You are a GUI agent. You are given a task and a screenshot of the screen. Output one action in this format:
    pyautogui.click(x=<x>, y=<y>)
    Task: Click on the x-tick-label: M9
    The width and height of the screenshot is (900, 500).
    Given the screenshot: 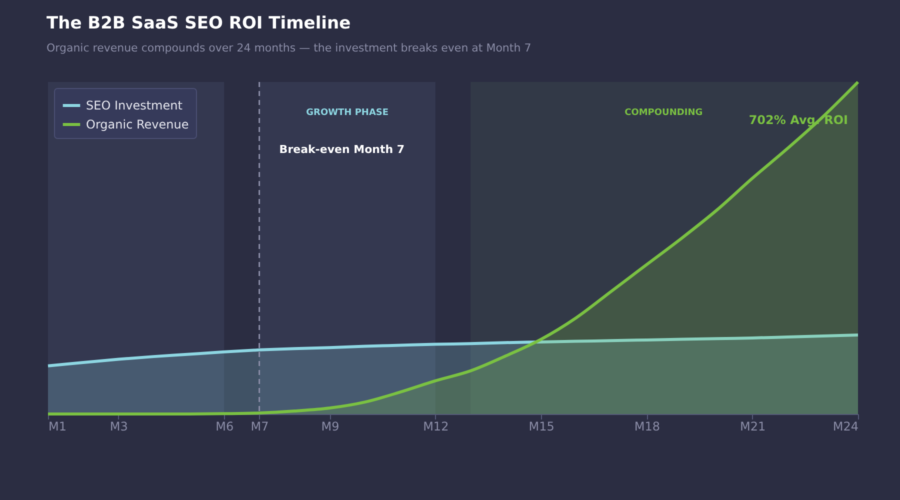 What is the action you would take?
    pyautogui.click(x=330, y=427)
    